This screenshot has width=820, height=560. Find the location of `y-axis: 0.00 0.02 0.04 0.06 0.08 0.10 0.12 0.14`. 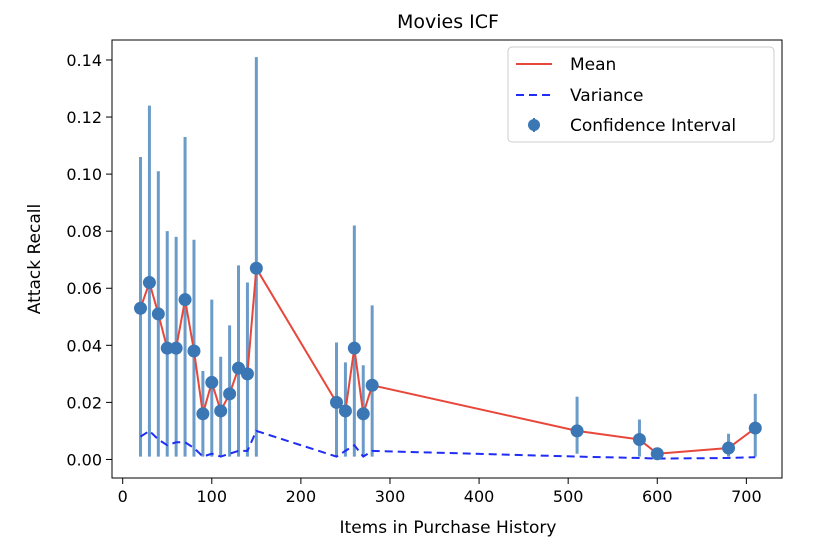

y-axis: 0.00 0.02 0.04 0.06 0.08 0.10 0.12 0.14 is located at coordinates (89, 260).